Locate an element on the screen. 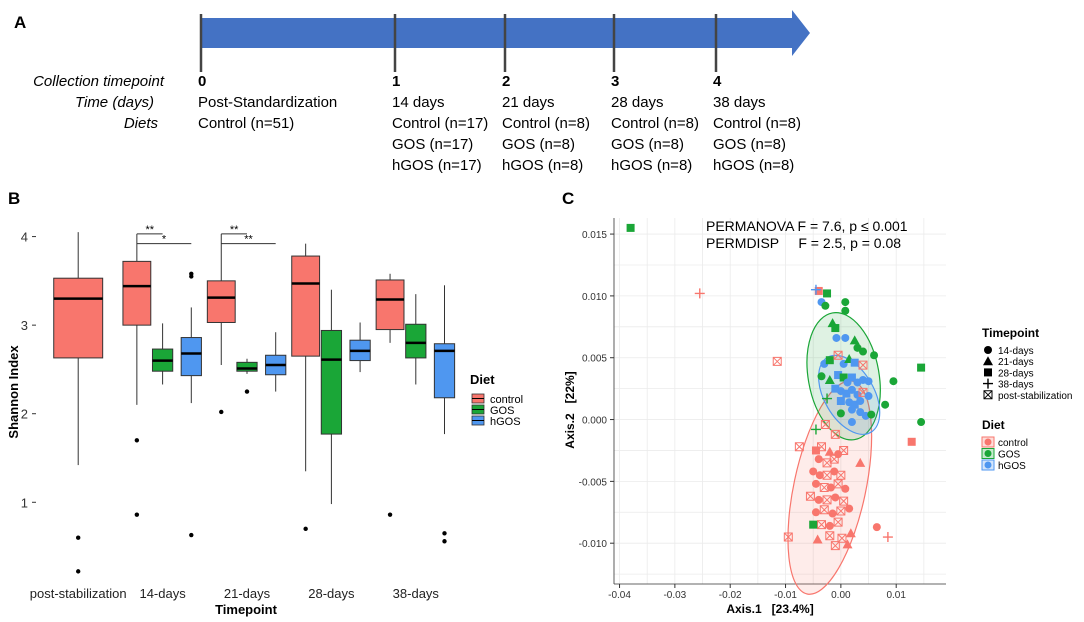 Image resolution: width=1084 pixels, height=622 pixels. pcoa-y-tick-label: 0.015 is located at coordinates (594, 235).